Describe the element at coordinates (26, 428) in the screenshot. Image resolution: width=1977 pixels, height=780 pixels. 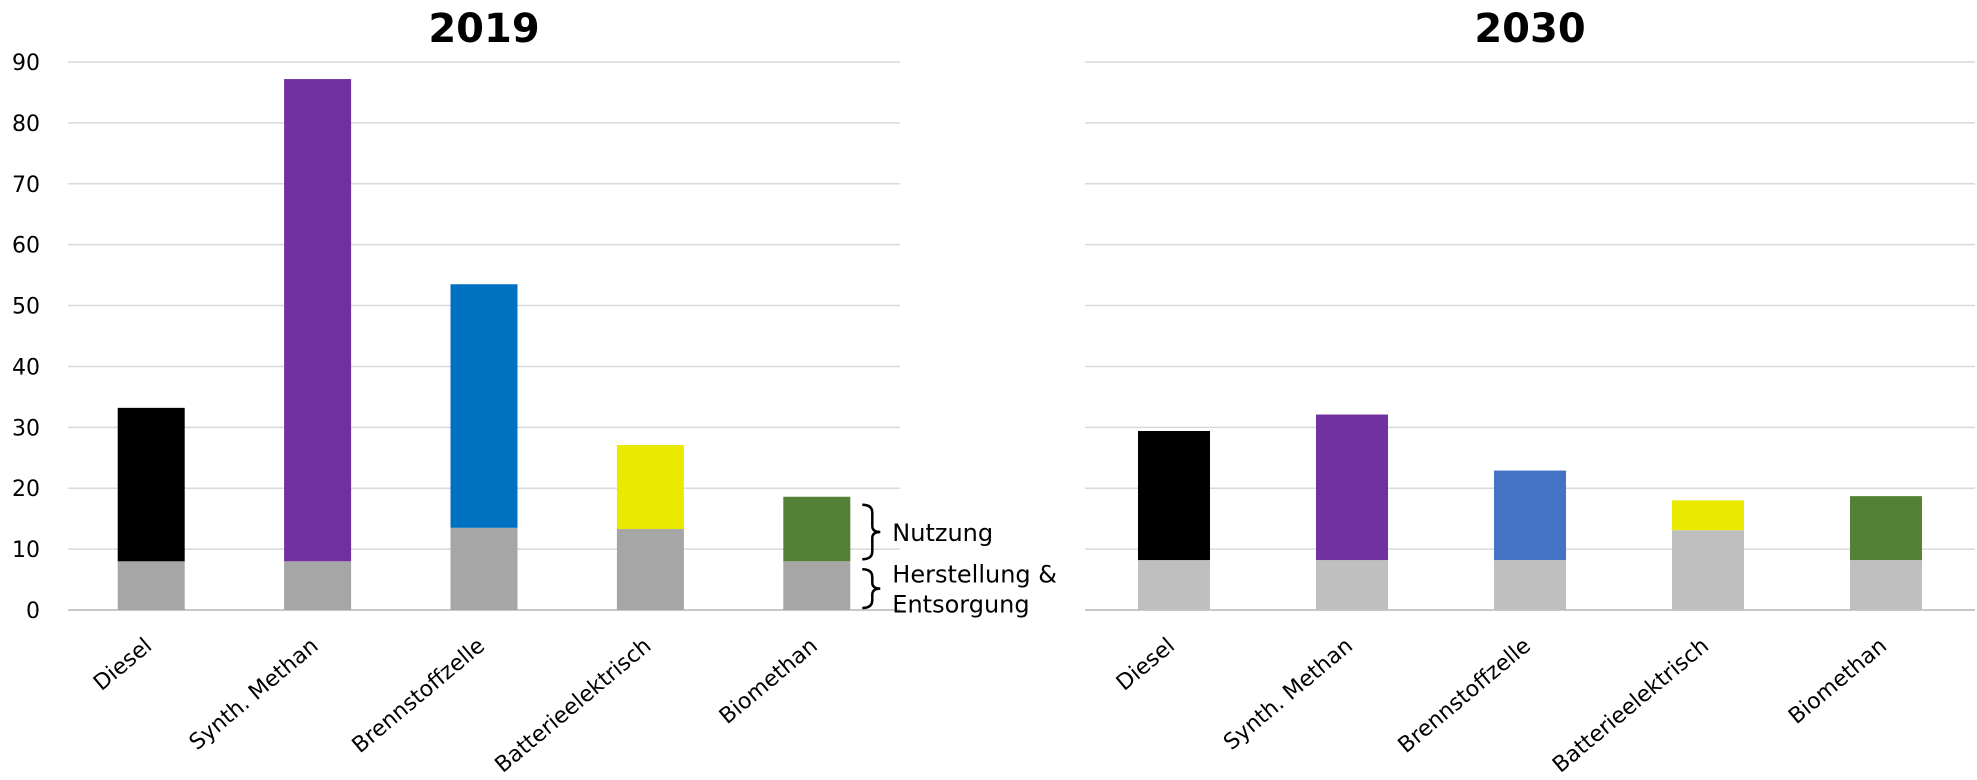
I see `y-tick-label-30: 30` at that location.